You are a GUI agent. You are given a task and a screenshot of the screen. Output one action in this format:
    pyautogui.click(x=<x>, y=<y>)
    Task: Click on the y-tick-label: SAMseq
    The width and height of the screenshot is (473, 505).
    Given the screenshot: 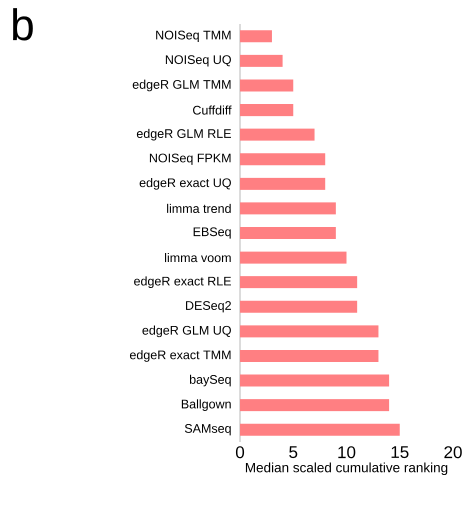 What is the action you would take?
    pyautogui.click(x=207, y=430)
    